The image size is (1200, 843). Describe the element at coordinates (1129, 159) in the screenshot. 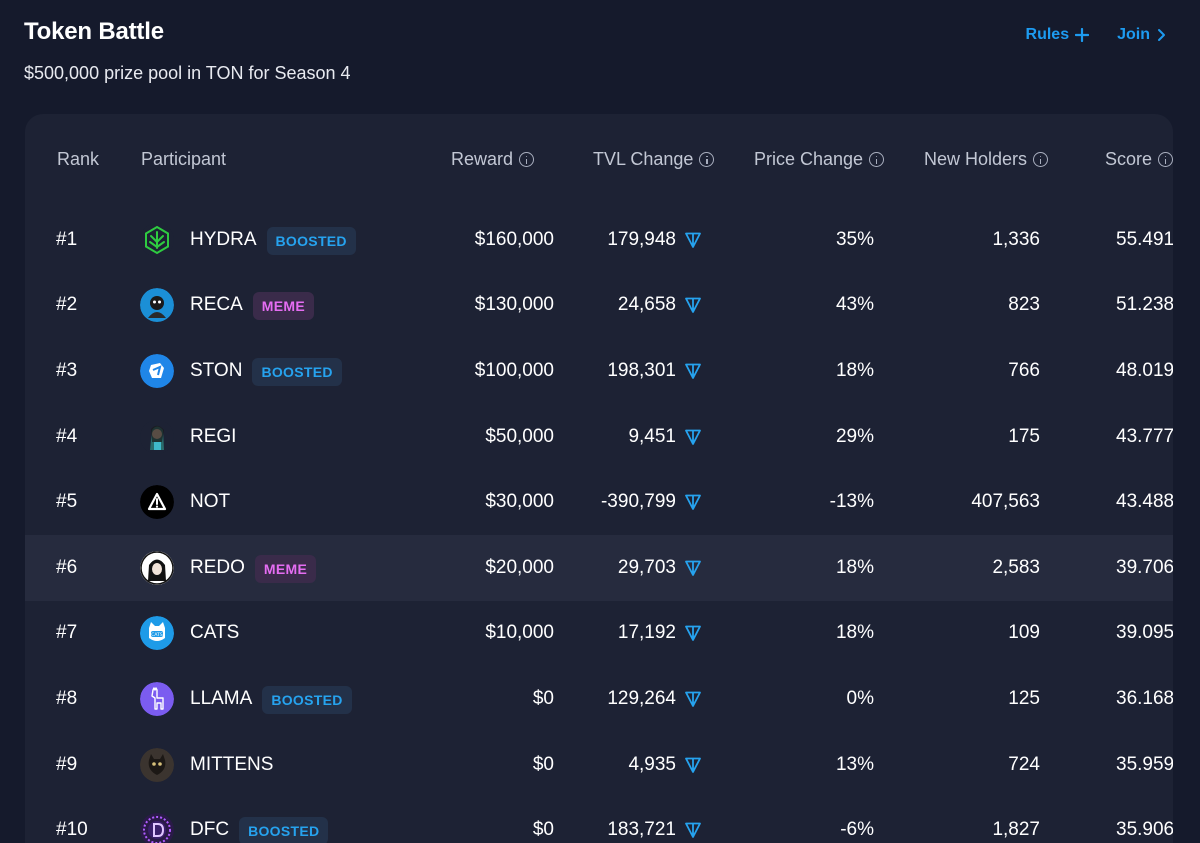

I see `header-score-label: Score` at that location.